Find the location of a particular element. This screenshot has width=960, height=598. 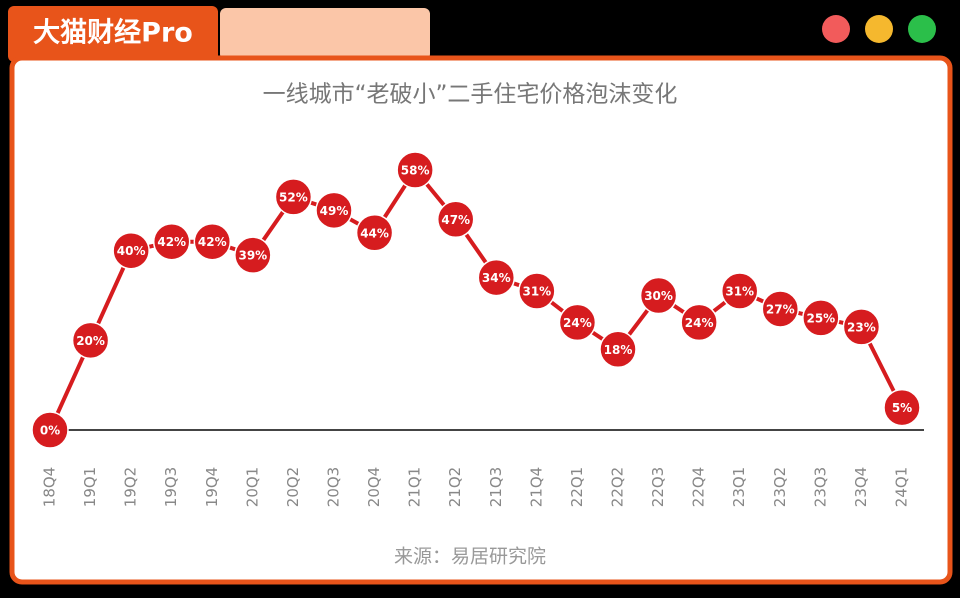

data-label: 25% is located at coordinates (820, 318).